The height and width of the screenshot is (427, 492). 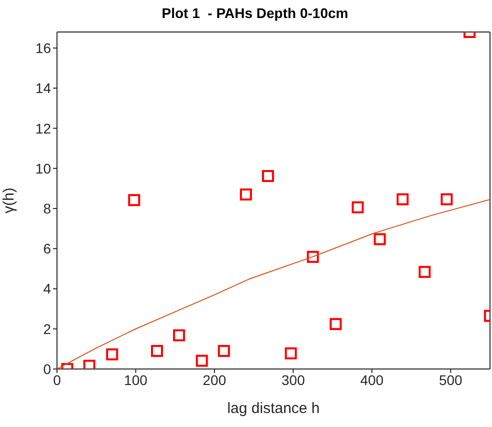 I want to click on y-tick-label: 16, so click(x=43, y=48).